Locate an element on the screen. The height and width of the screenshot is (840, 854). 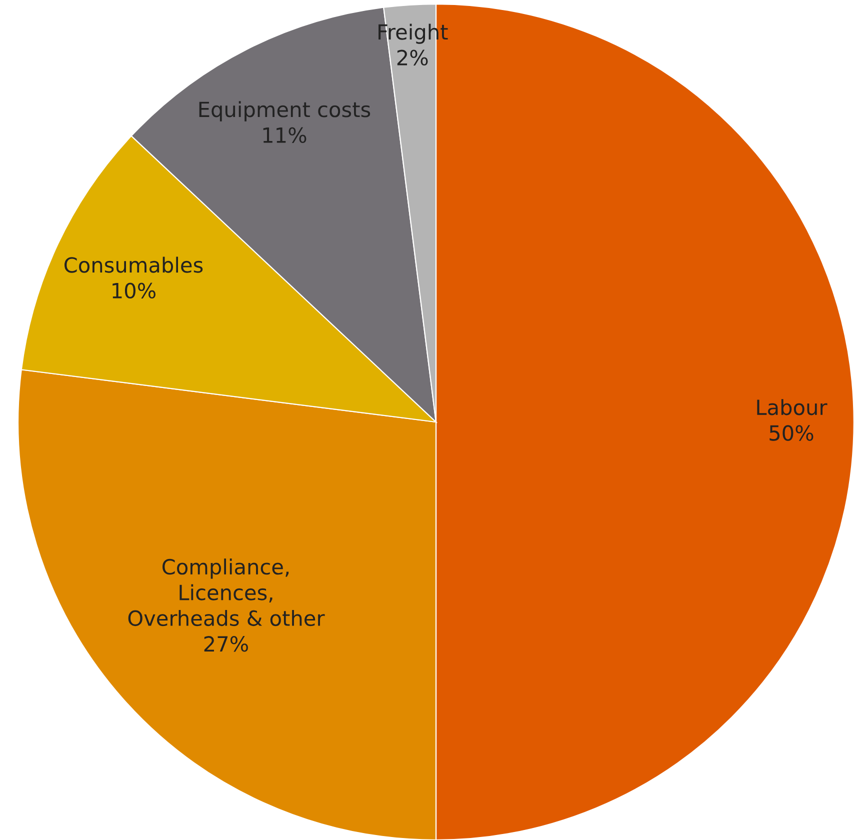
data-label: 11% is located at coordinates (284, 135).